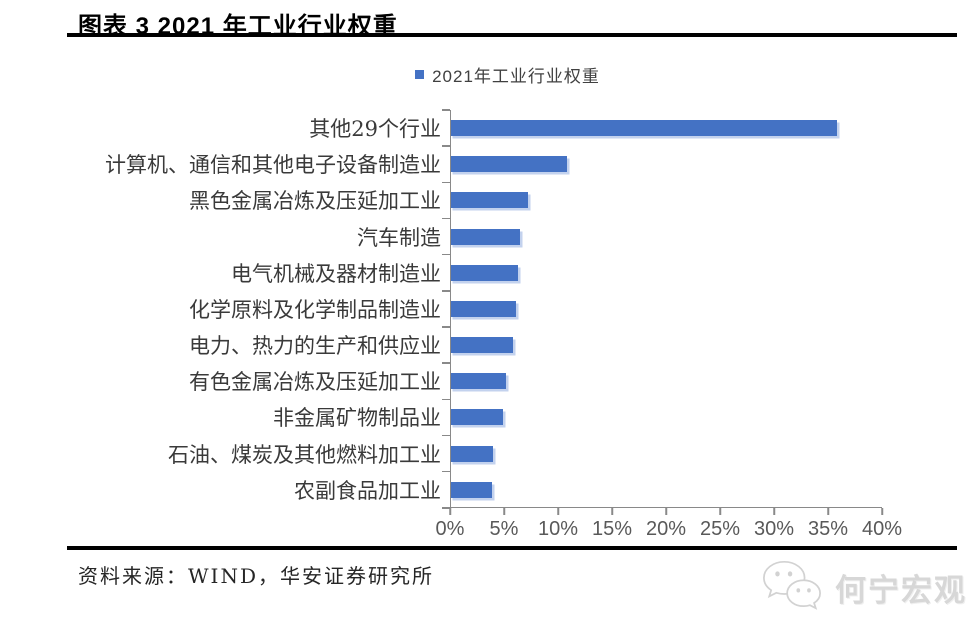  Describe the element at coordinates (375, 129) in the screenshot. I see `category-label: 其他29个行业` at that location.